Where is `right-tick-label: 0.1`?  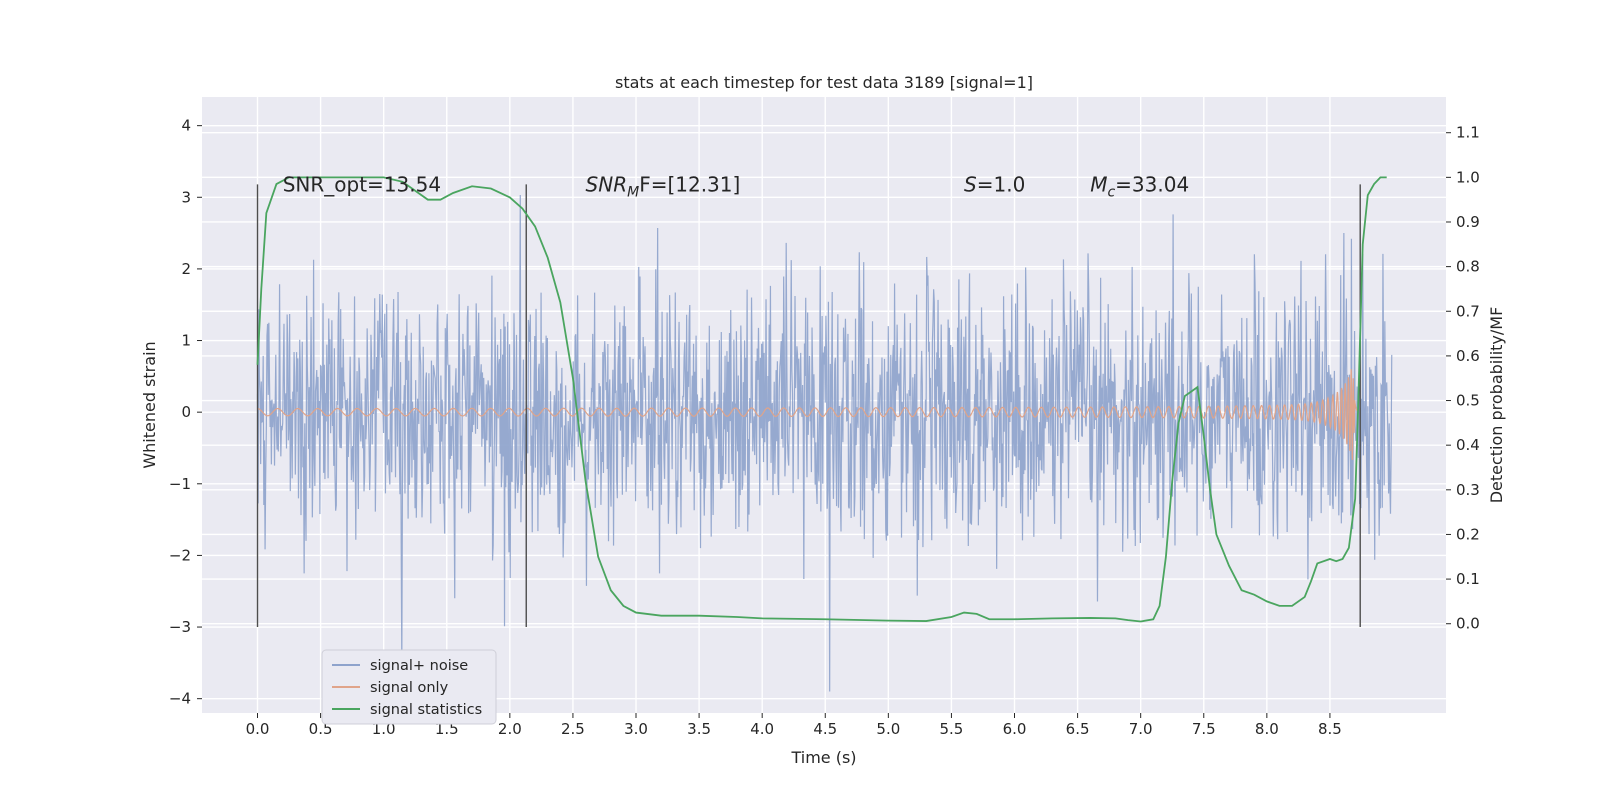
right-tick-label: 0.1 is located at coordinates (1468, 579).